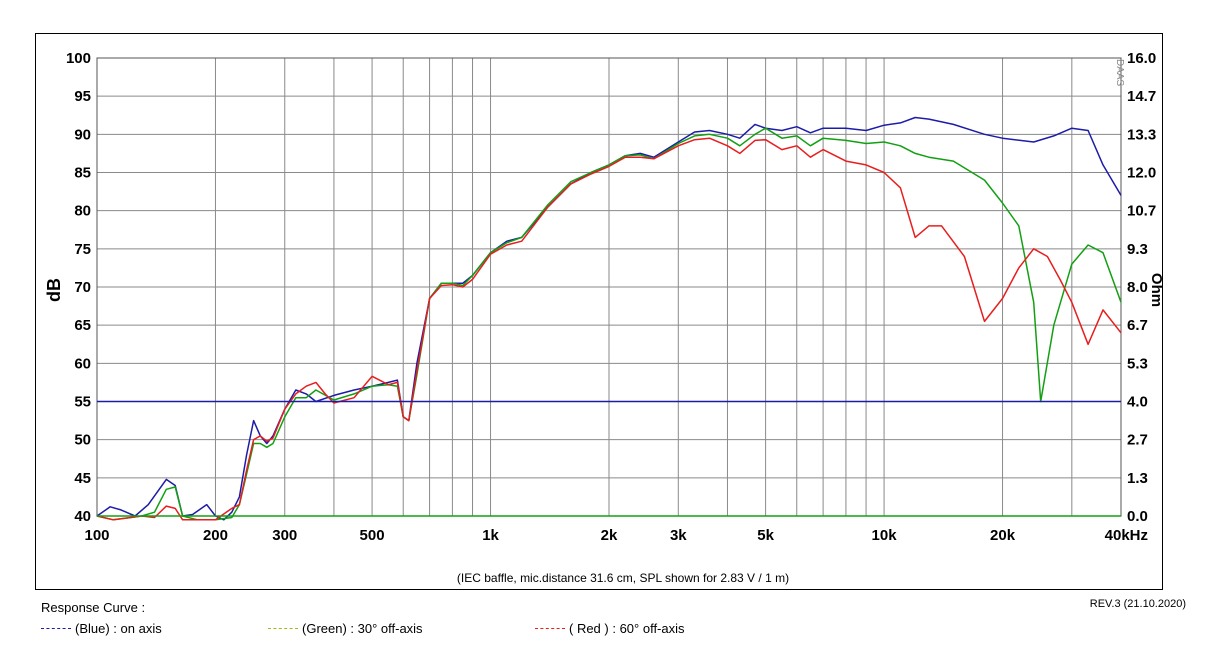  Describe the element at coordinates (283, 628) in the screenshot. I see `legend-swatch-green` at that location.